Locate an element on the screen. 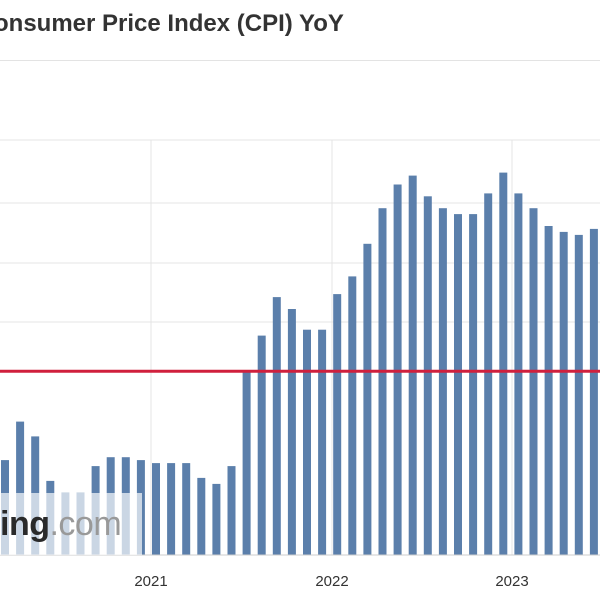 Image resolution: width=600 pixels, height=600 pixels. watermark-domain: .com is located at coordinates (85, 523).